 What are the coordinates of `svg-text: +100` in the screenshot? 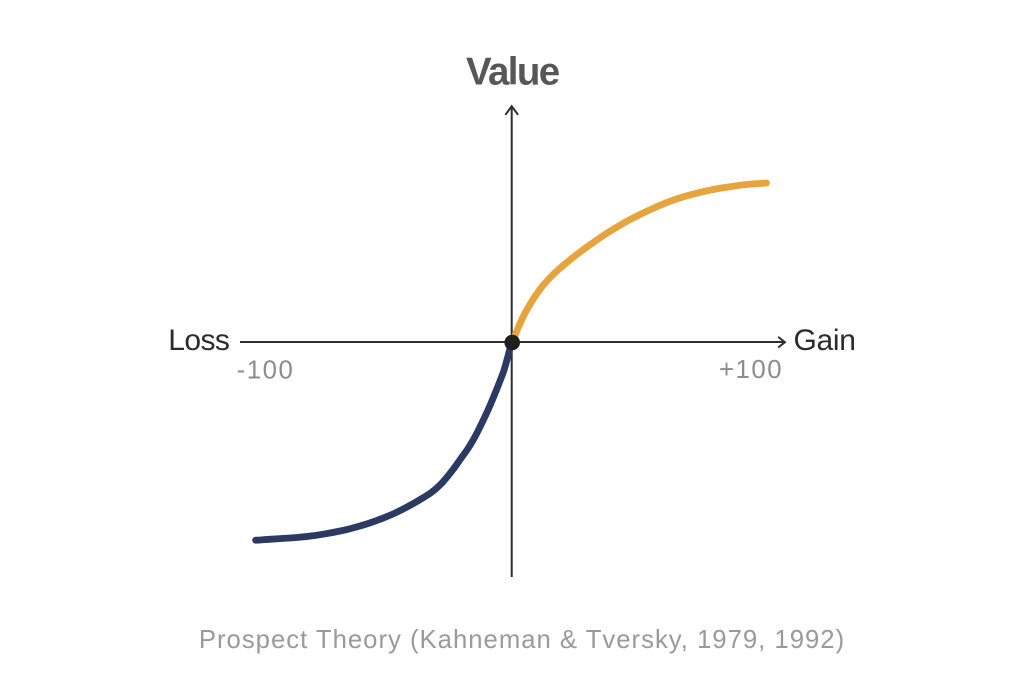 It's located at (751, 370).